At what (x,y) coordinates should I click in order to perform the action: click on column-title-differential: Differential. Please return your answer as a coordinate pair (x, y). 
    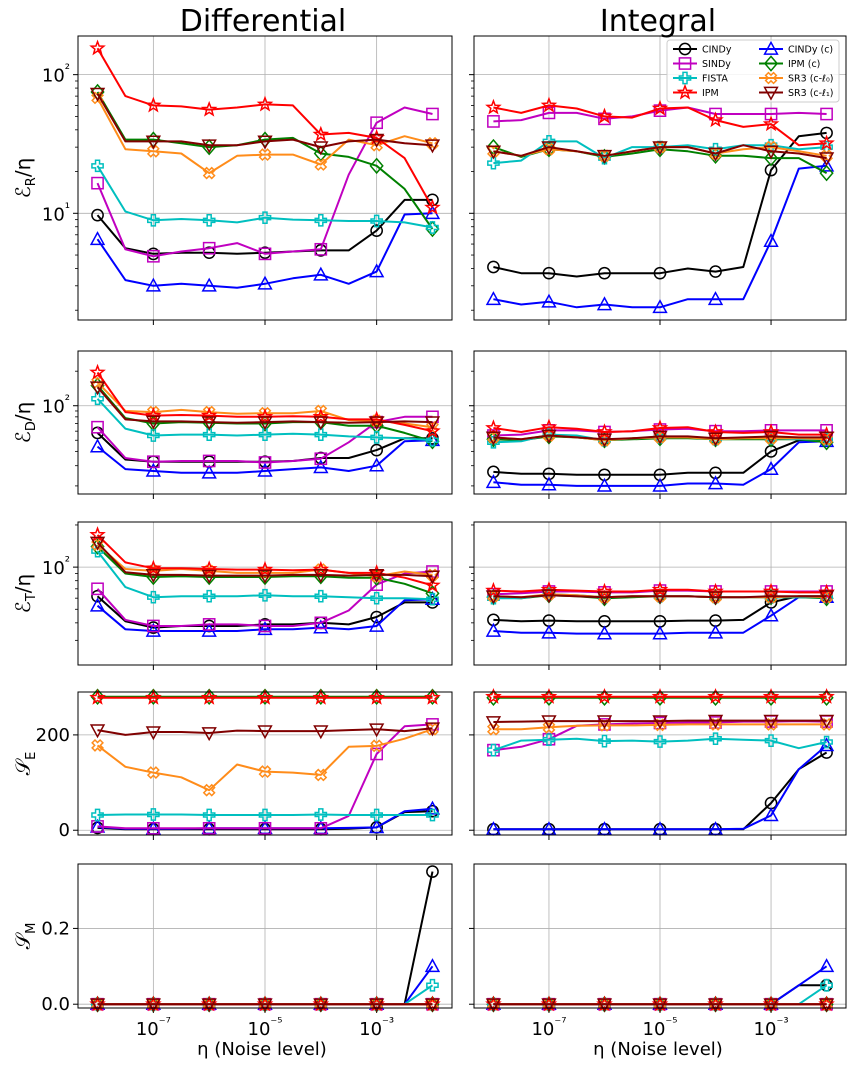
    Looking at the image, I should click on (263, 21).